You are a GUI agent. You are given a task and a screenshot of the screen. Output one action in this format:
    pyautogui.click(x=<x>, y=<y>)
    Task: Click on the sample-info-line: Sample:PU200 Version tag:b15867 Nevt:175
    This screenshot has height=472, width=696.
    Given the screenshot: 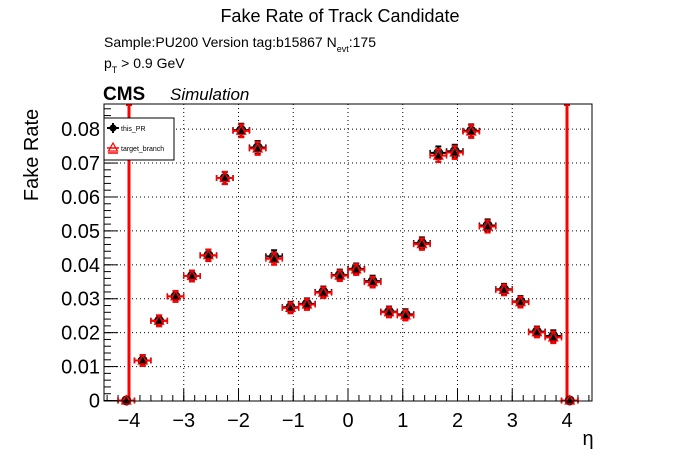 What is the action you would take?
    pyautogui.click(x=240, y=44)
    